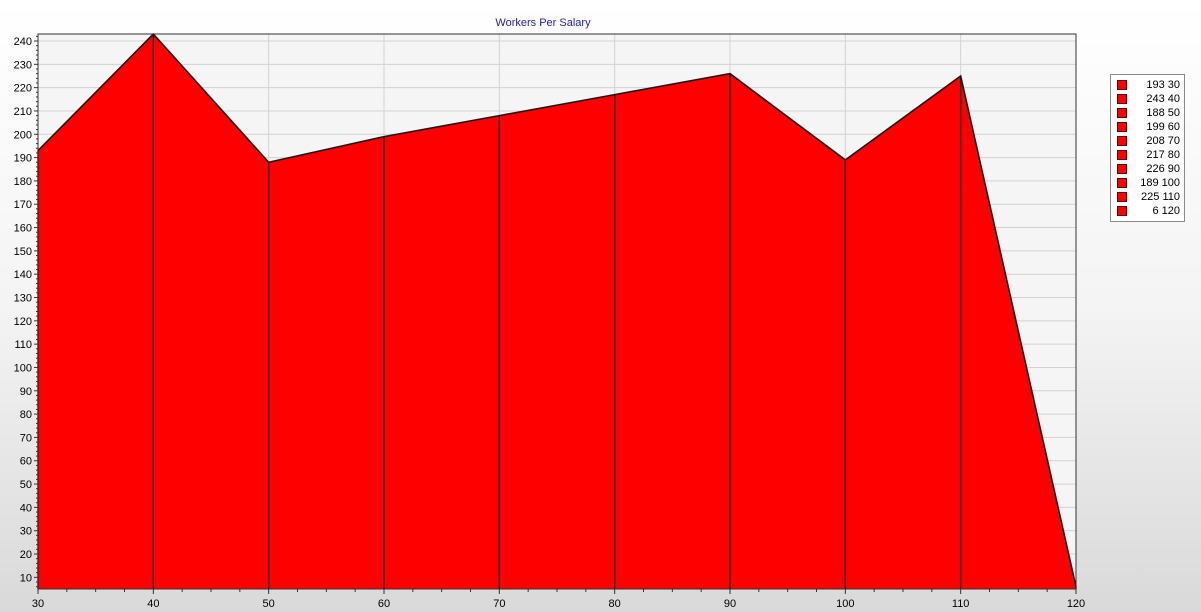 The image size is (1201, 612). What do you see at coordinates (961, 604) in the screenshot?
I see `x-tick-label: 110` at bounding box center [961, 604].